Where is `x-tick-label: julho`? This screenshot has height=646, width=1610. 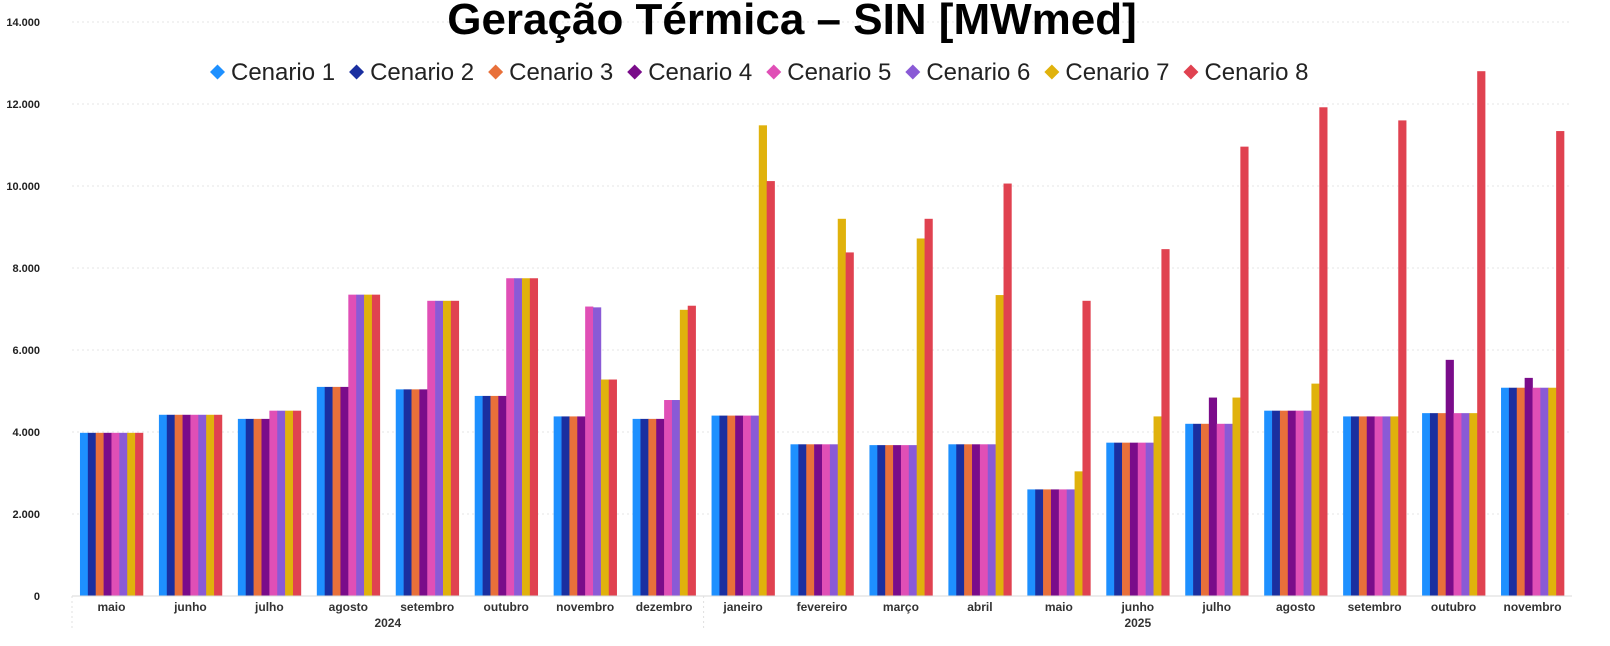 x-tick-label: julho is located at coordinates (1216, 607).